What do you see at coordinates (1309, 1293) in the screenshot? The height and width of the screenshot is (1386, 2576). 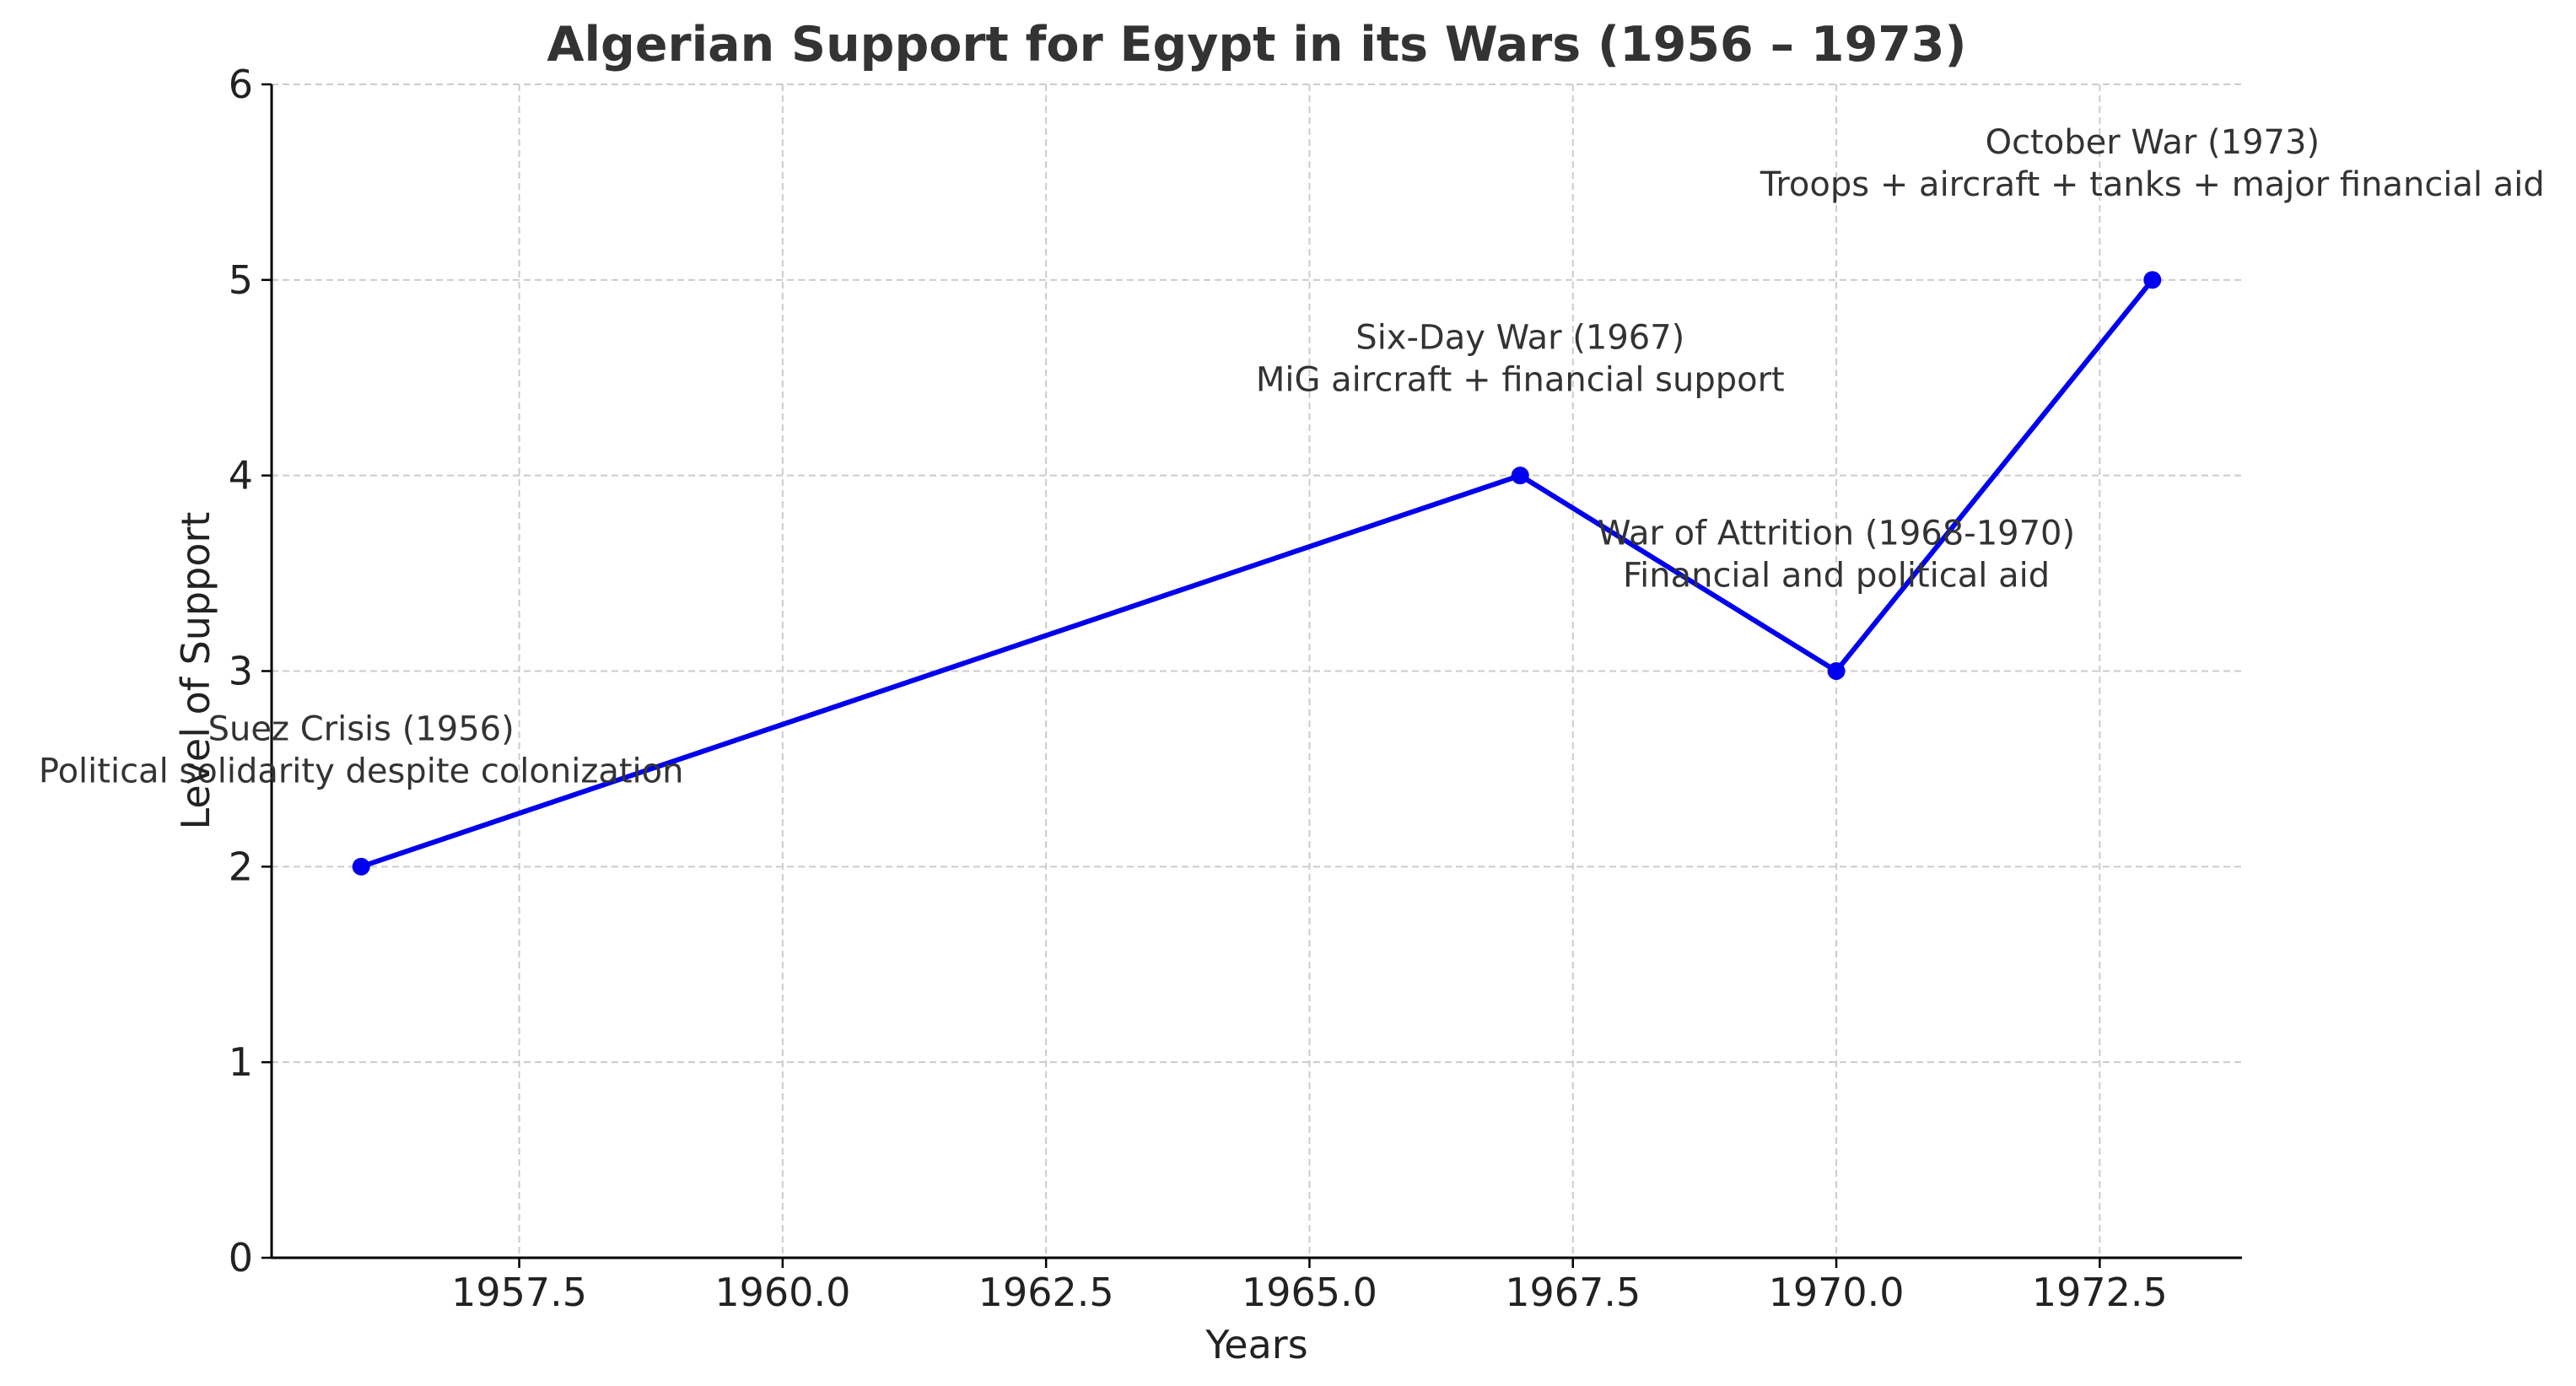 I see `x-tick-label: 1965.0` at bounding box center [1309, 1293].